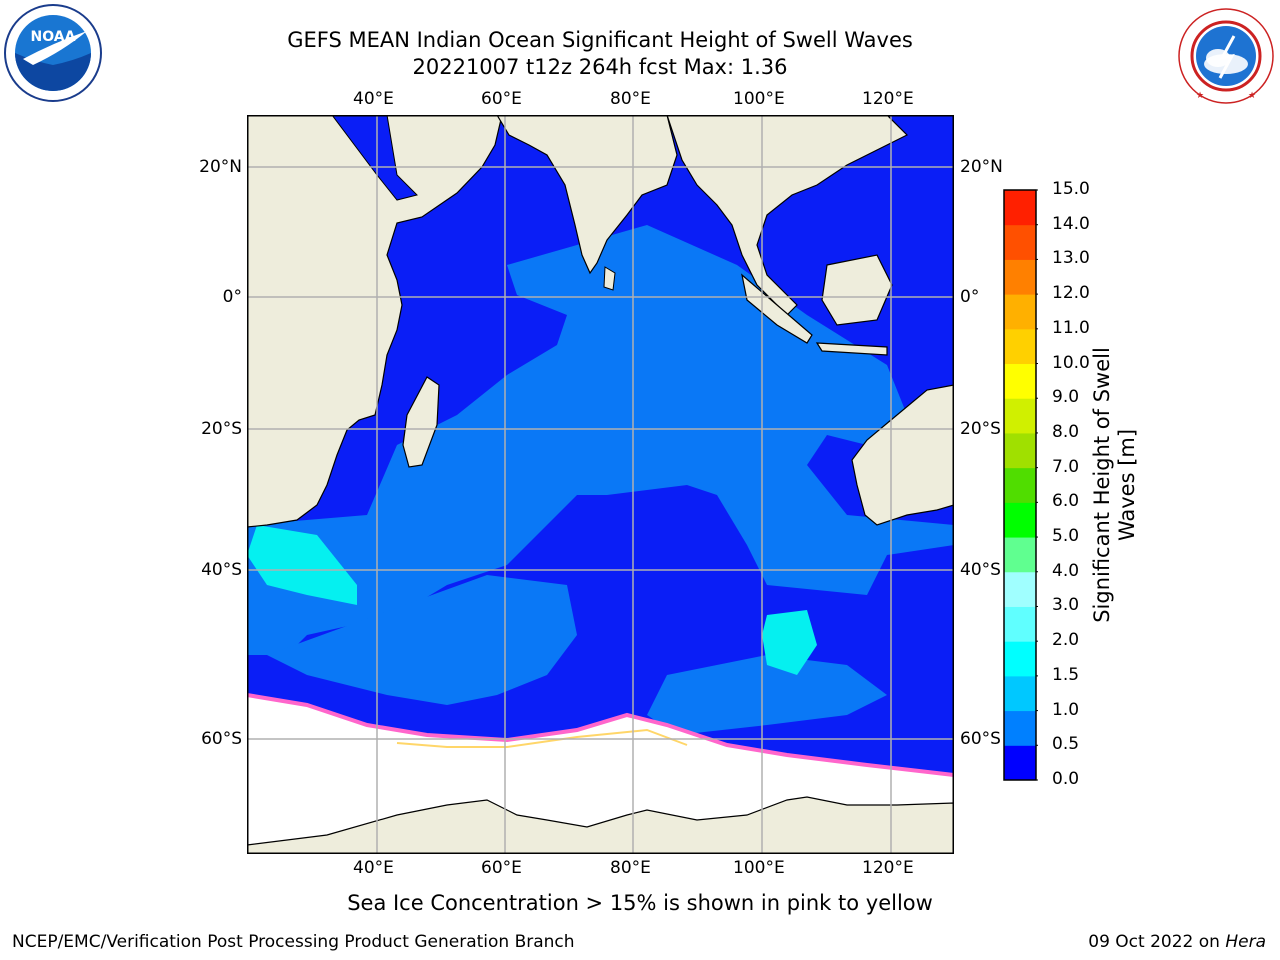 This screenshot has width=1280, height=960. What do you see at coordinates (1102, 485) in the screenshot?
I see `colorbar-title-line1: Significant Height of Swell` at bounding box center [1102, 485].